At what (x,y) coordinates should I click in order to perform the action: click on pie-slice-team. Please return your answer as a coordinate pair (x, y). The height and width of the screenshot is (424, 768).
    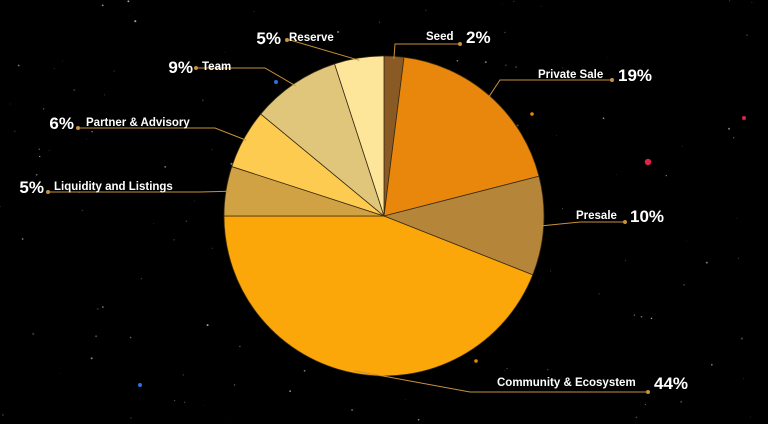
    Looking at the image, I should click on (322, 140).